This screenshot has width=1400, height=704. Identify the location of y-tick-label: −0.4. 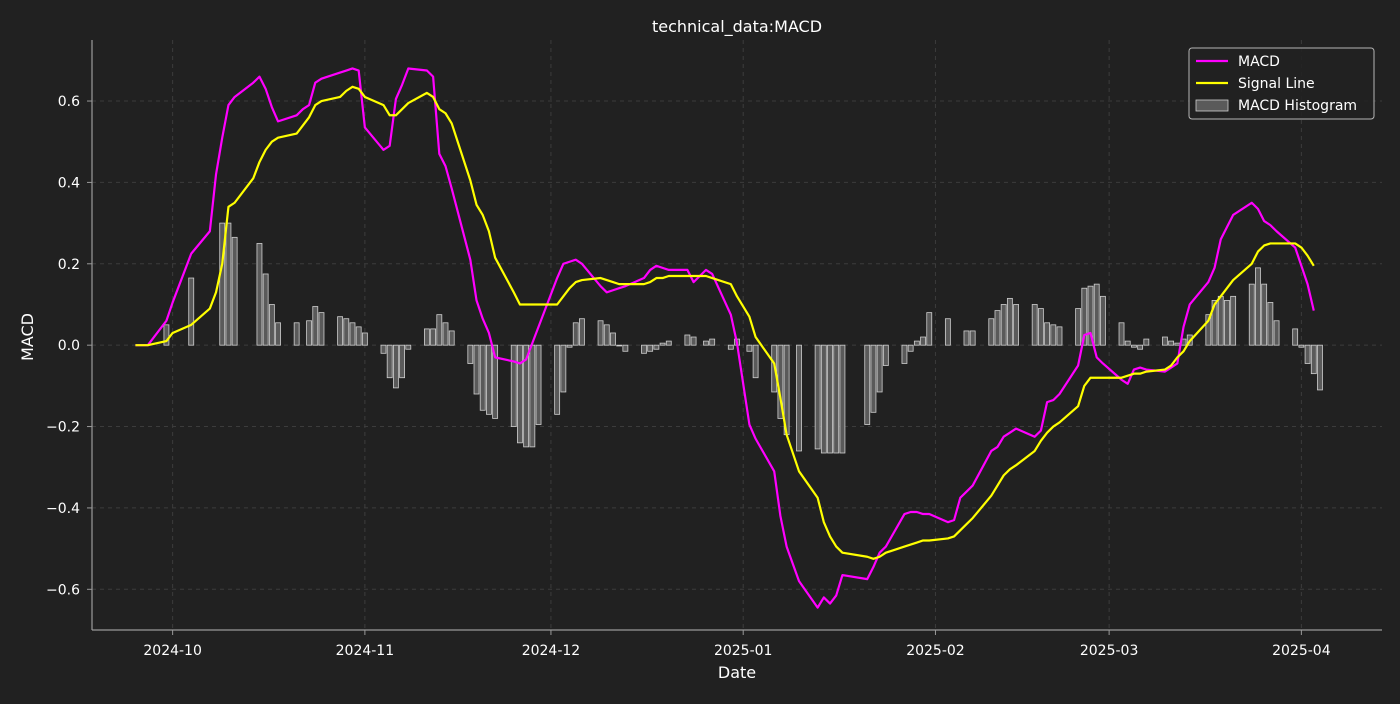
(63, 509).